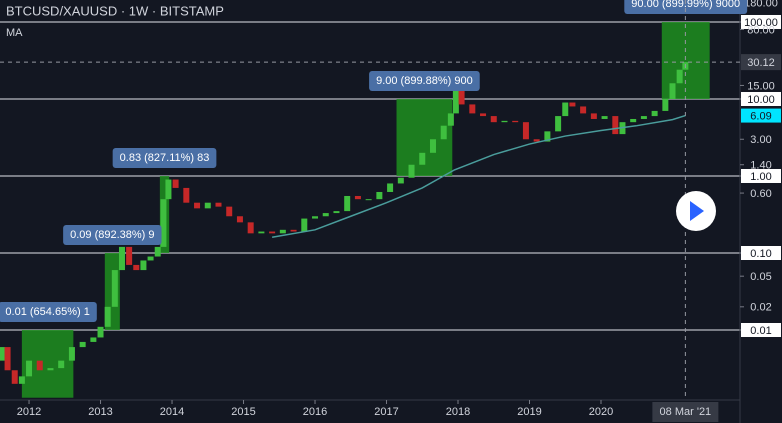 This screenshot has height=423, width=782. I want to click on box-label: 0.09 (892.38%) 9, so click(112, 235).